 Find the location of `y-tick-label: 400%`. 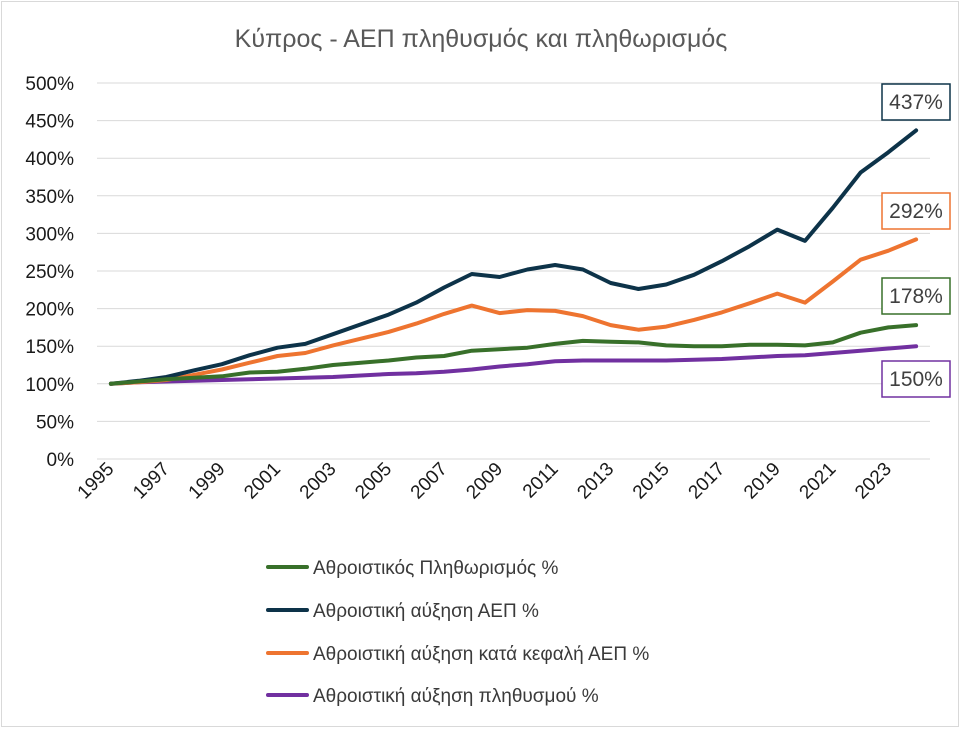

y-tick-label: 400% is located at coordinates (49, 159).